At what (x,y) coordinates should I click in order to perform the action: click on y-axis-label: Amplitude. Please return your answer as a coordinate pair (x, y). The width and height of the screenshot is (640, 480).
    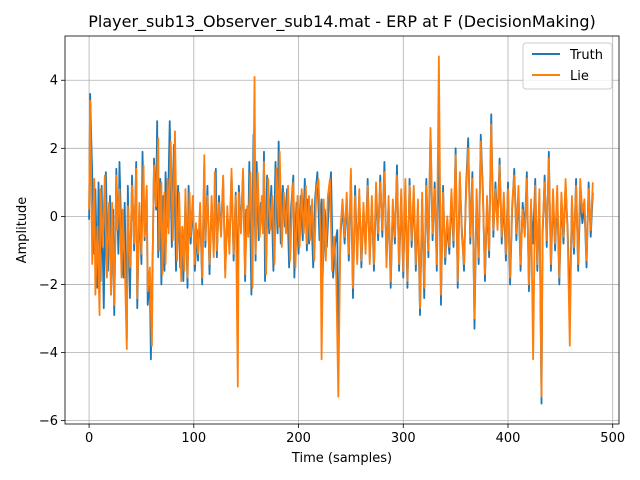
    Looking at the image, I should click on (22, 230).